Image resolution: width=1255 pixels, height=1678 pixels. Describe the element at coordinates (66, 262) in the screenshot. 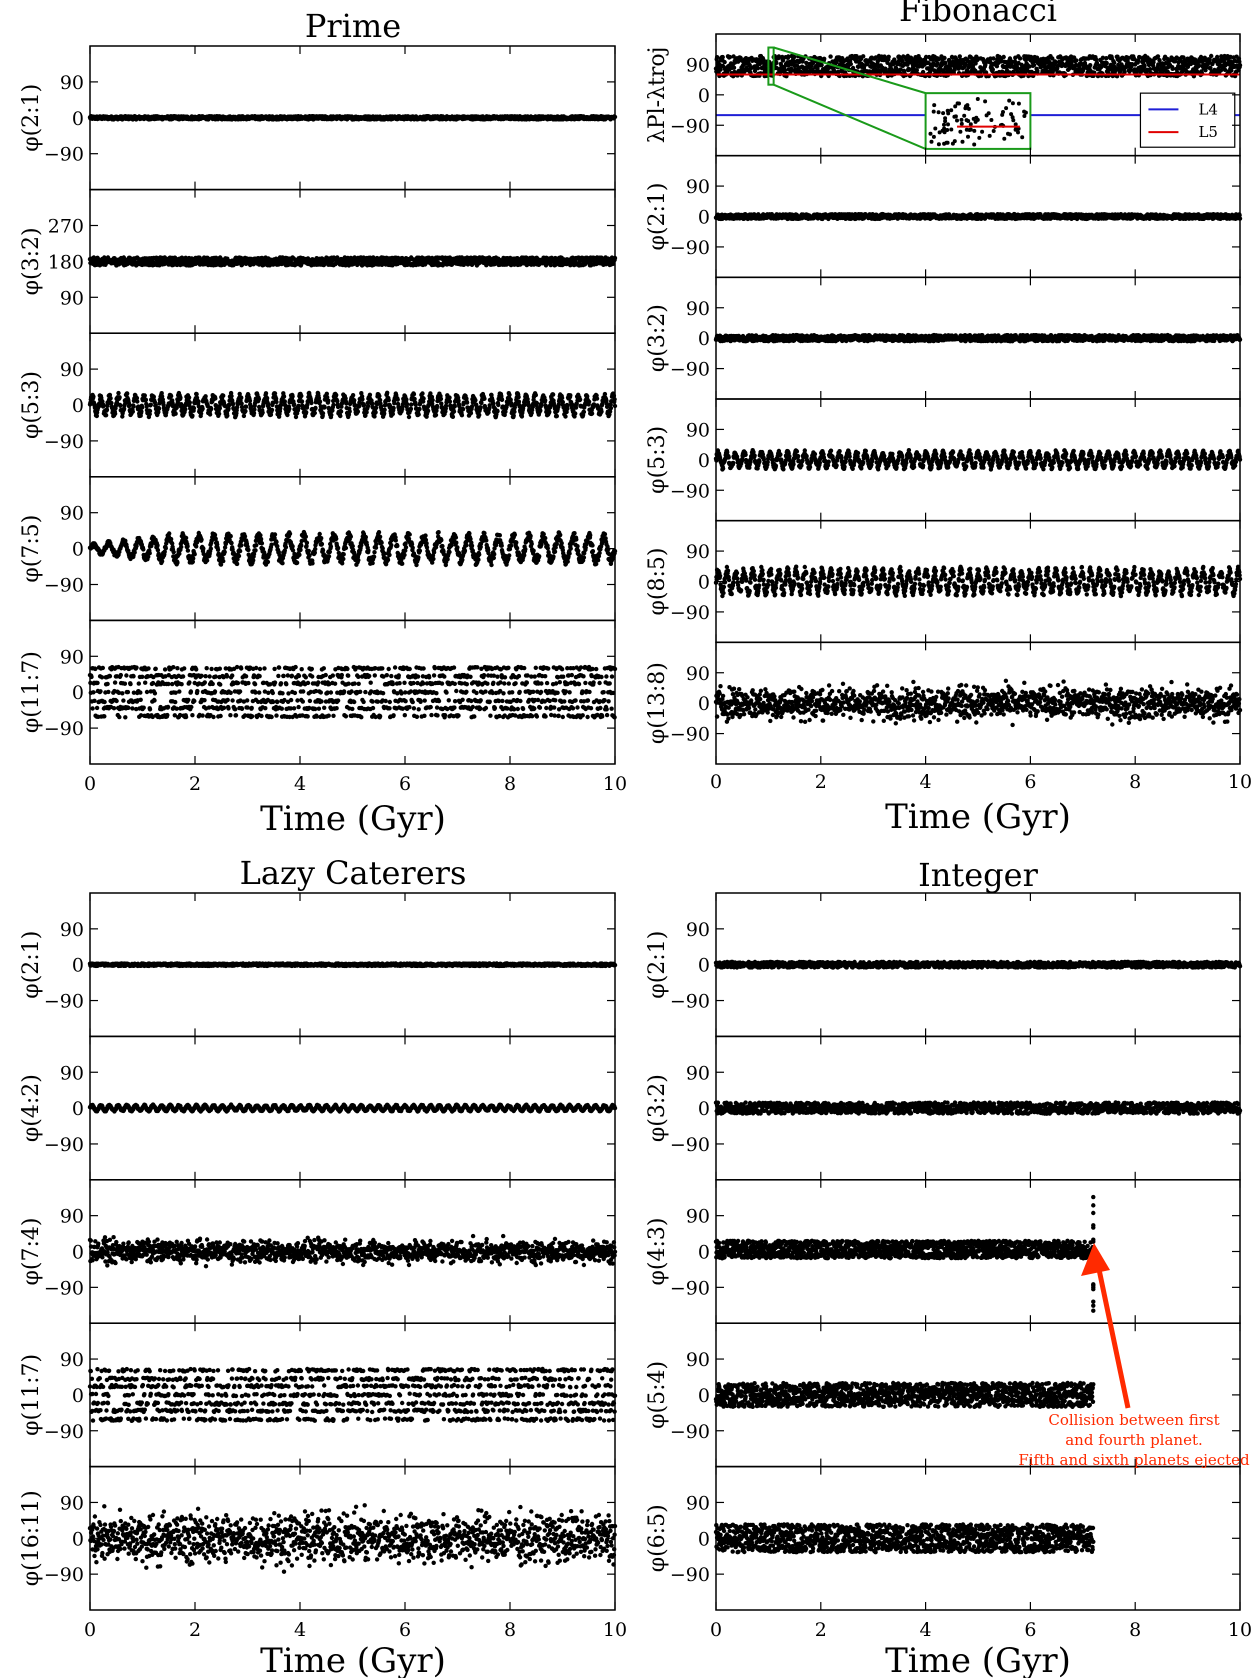

I see `y-tick-label: 180` at that location.